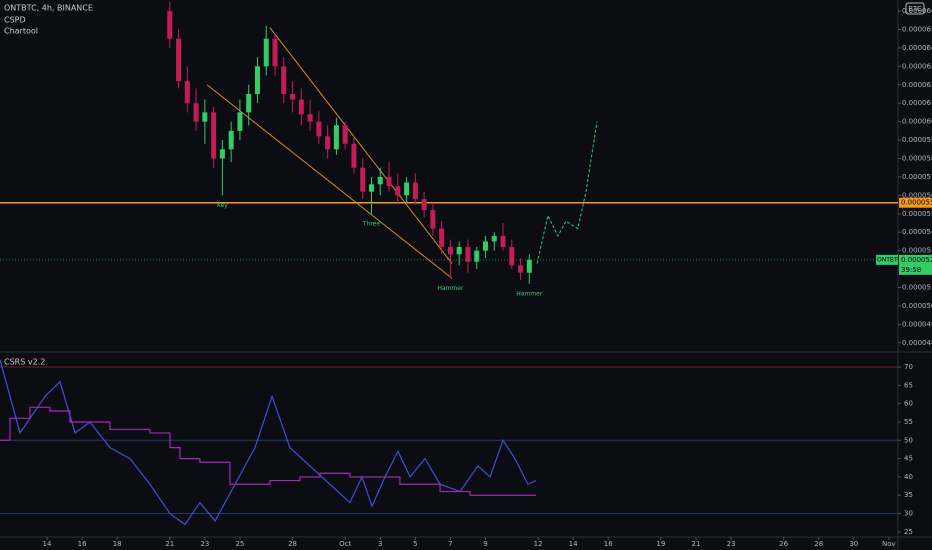 The height and width of the screenshot is (550, 932). Describe the element at coordinates (908, 385) in the screenshot. I see `y-tick-label: 65` at that location.